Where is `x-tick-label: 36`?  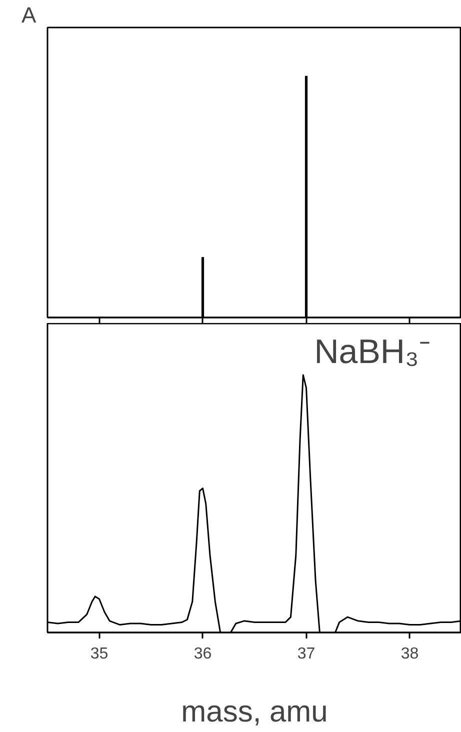
x-tick-label: 36 is located at coordinates (203, 654).